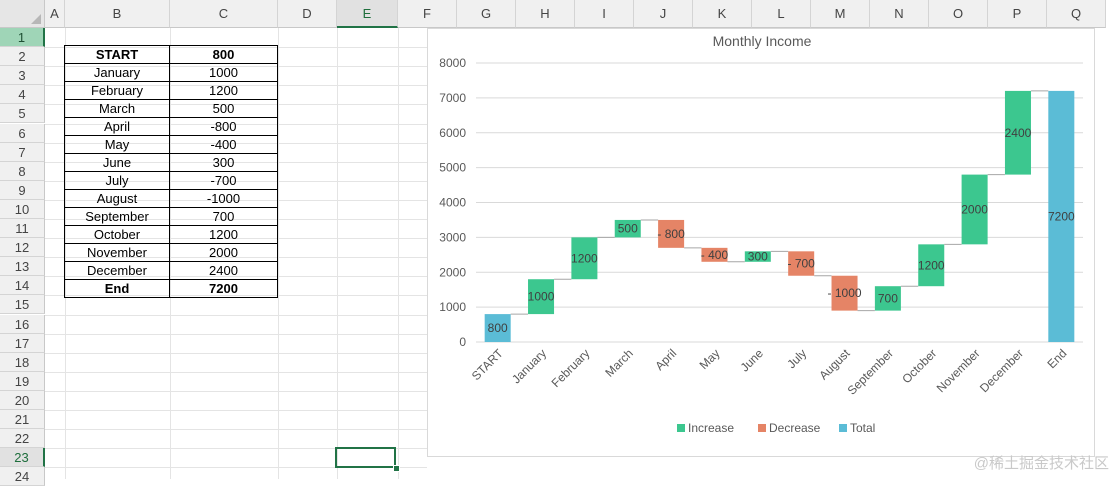 Image resolution: width=1115 pixels, height=486 pixels. I want to click on cell-value: 300, so click(223, 162).